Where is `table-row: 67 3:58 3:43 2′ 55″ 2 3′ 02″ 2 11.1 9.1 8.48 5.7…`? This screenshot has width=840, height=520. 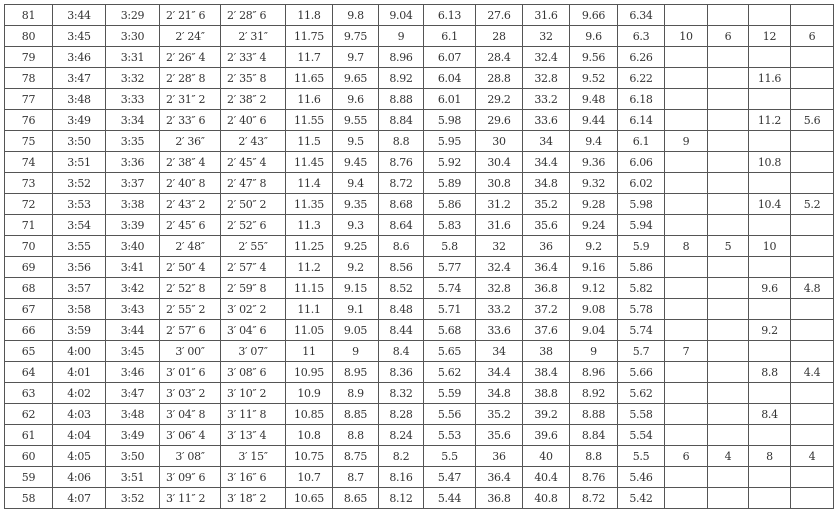
table-row: 67 3:58 3:43 2′ 55″ 2 3′ 02″ 2 11.1 9.1 8.48 5.7… is located at coordinates (419, 309).